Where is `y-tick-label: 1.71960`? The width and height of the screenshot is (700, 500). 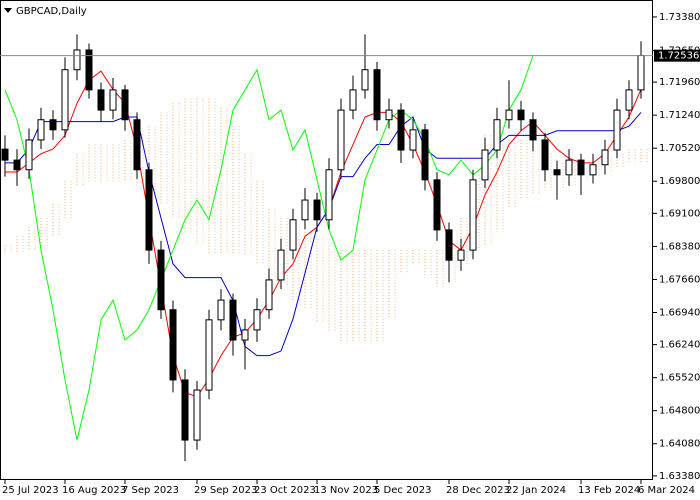 y-tick-label: 1.71960 is located at coordinates (679, 82).